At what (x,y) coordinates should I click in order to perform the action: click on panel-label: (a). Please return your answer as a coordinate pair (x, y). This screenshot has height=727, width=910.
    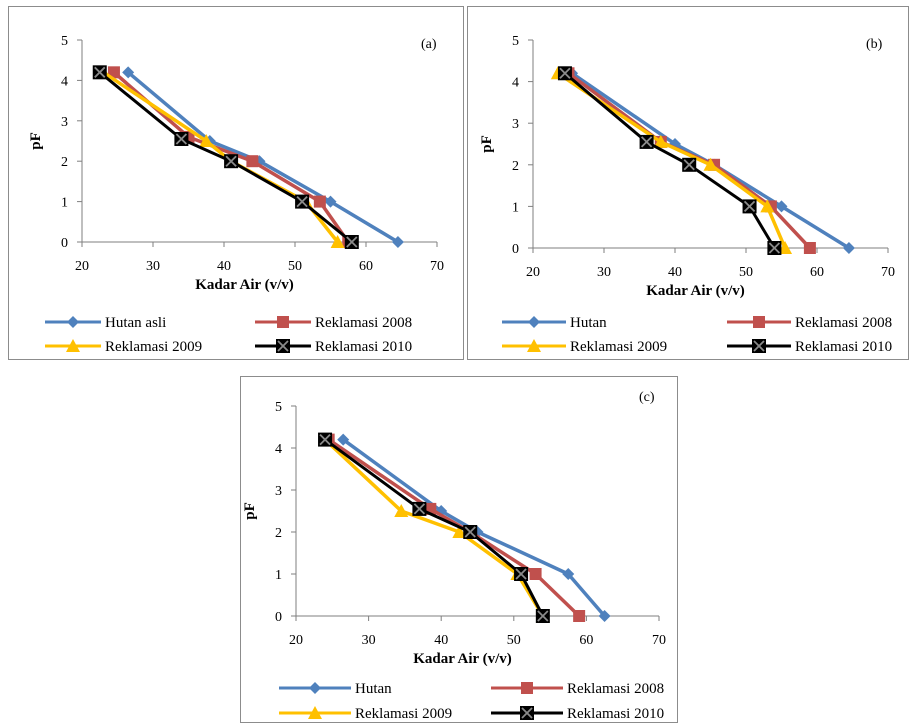
    Looking at the image, I should click on (429, 44).